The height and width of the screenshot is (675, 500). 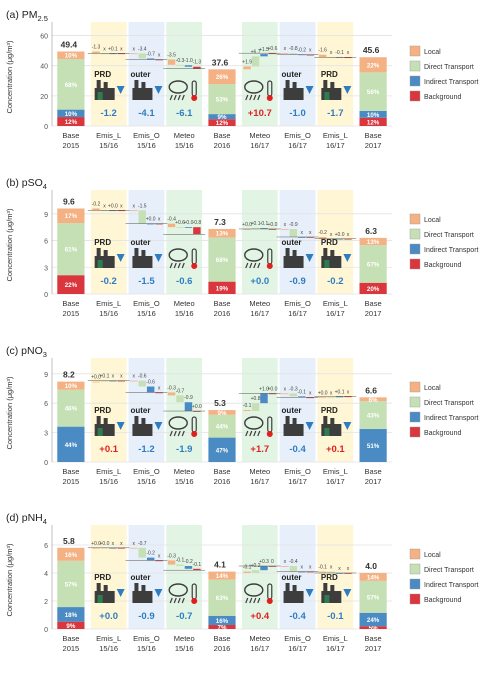 I want to click on base-total-label: 45.6, so click(x=371, y=50).